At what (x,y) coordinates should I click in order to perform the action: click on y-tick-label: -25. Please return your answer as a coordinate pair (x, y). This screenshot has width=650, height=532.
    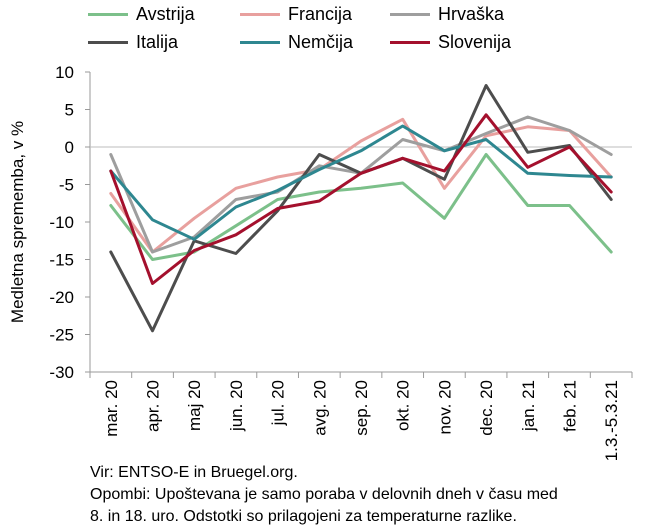
    Looking at the image, I should click on (61, 335).